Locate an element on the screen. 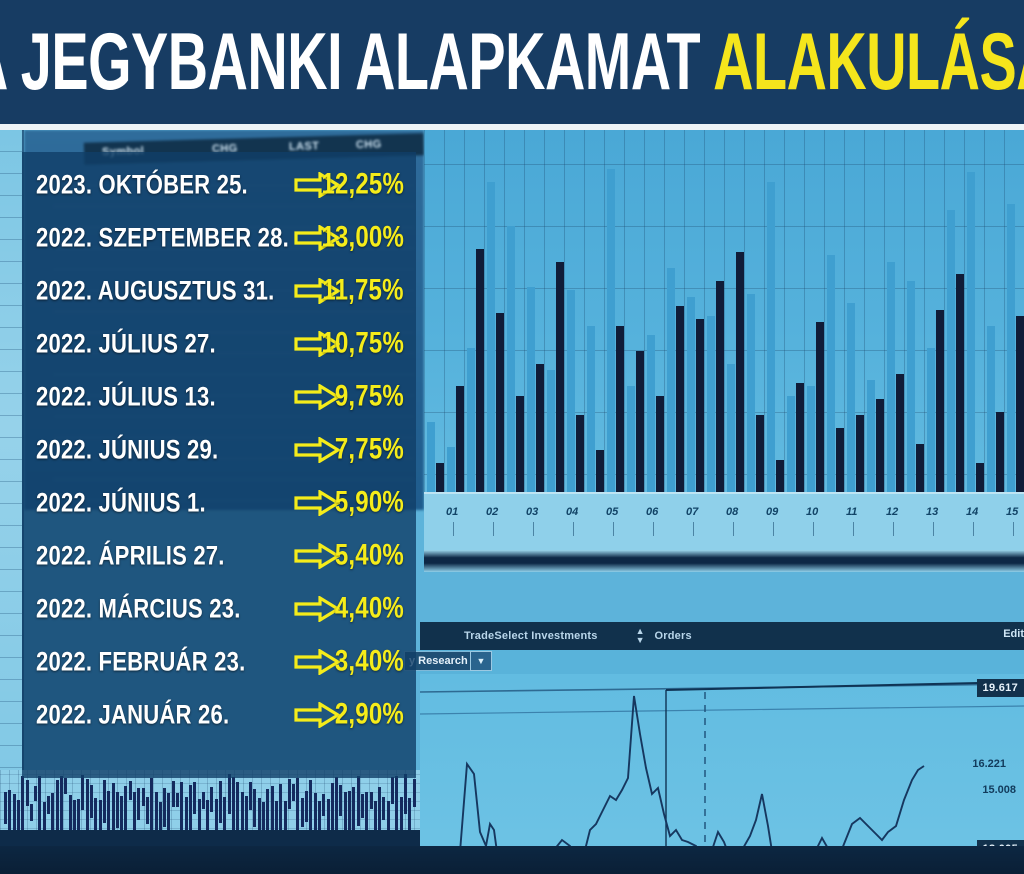 Image resolution: width=1024 pixels, height=874 pixels. rate-row-value: 3,40% is located at coordinates (369, 661).